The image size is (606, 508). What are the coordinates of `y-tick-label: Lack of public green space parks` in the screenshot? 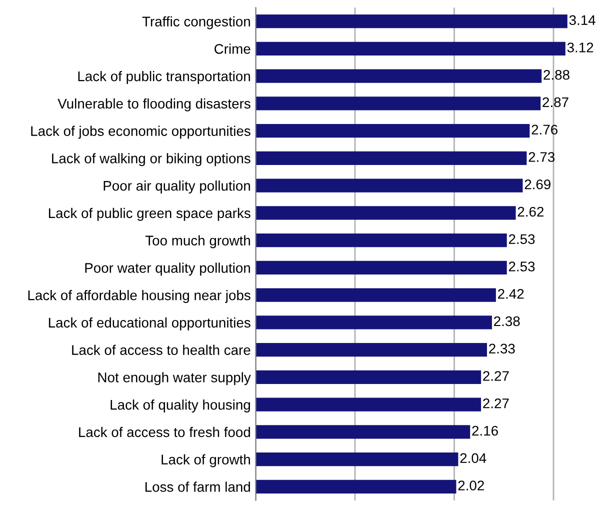 It's located at (149, 214).